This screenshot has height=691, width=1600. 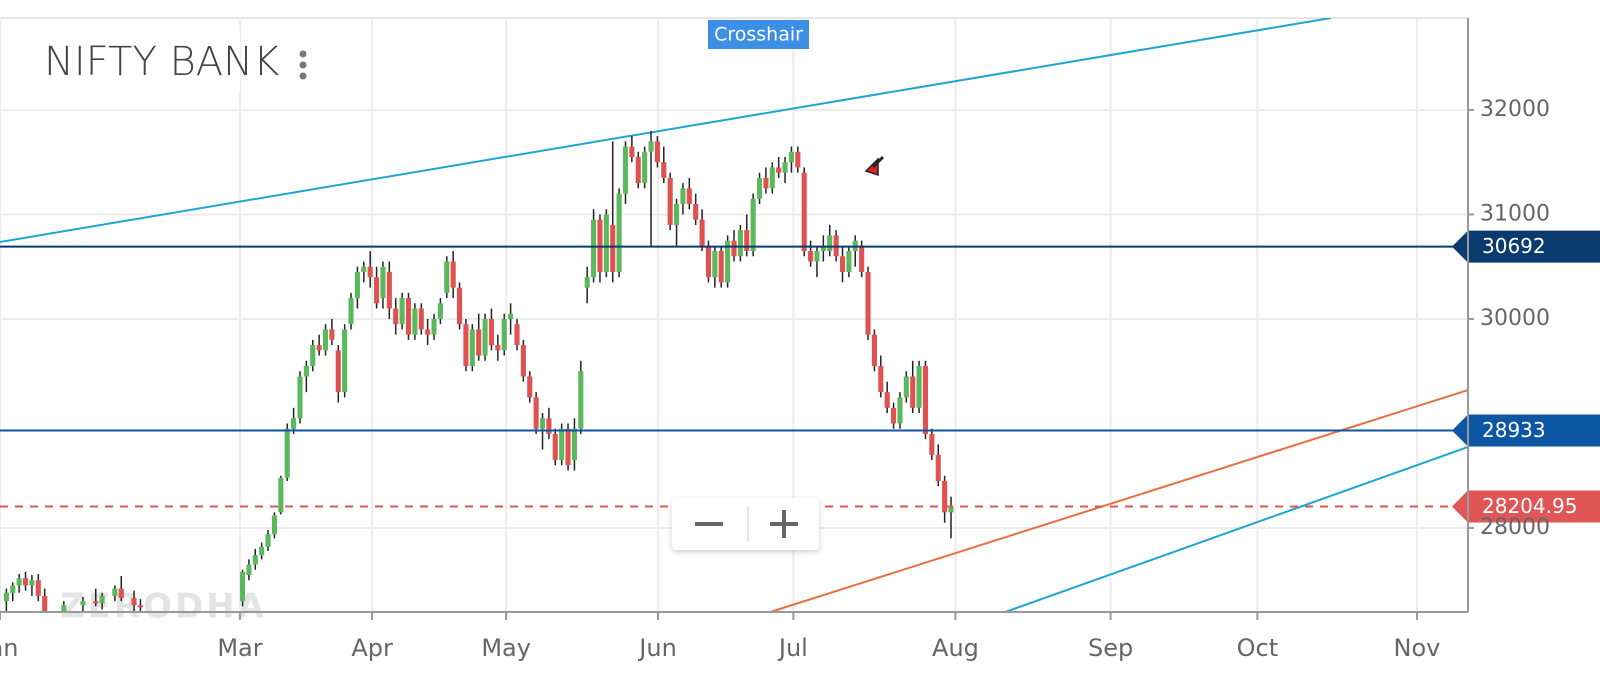 I want to click on zoom-in-button, so click(x=784, y=524).